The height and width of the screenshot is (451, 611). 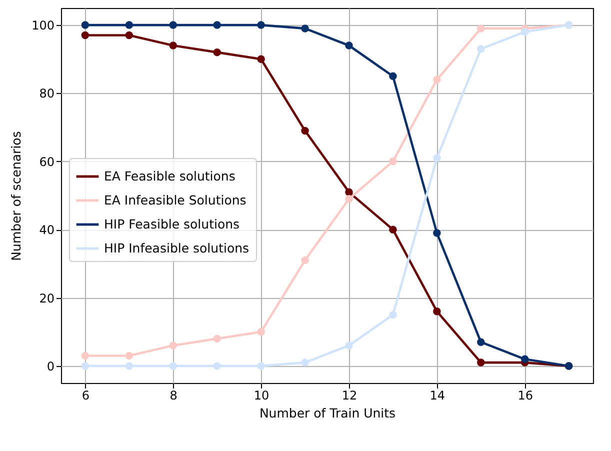 I want to click on x-tick-label: 8, so click(x=174, y=395).